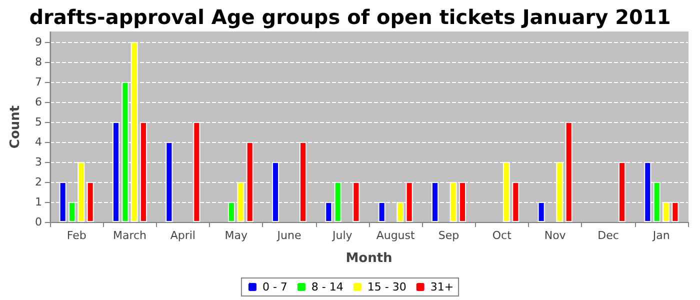  What do you see at coordinates (236, 235) in the screenshot?
I see `x-tick-label: May` at bounding box center [236, 235].